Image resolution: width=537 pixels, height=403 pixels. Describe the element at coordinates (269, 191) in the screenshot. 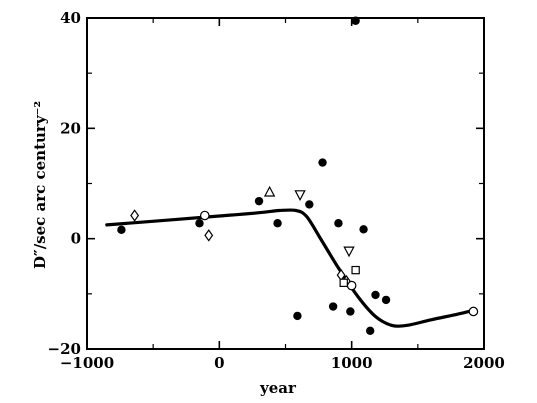

I see `data-point-open-triangle-up` at that location.